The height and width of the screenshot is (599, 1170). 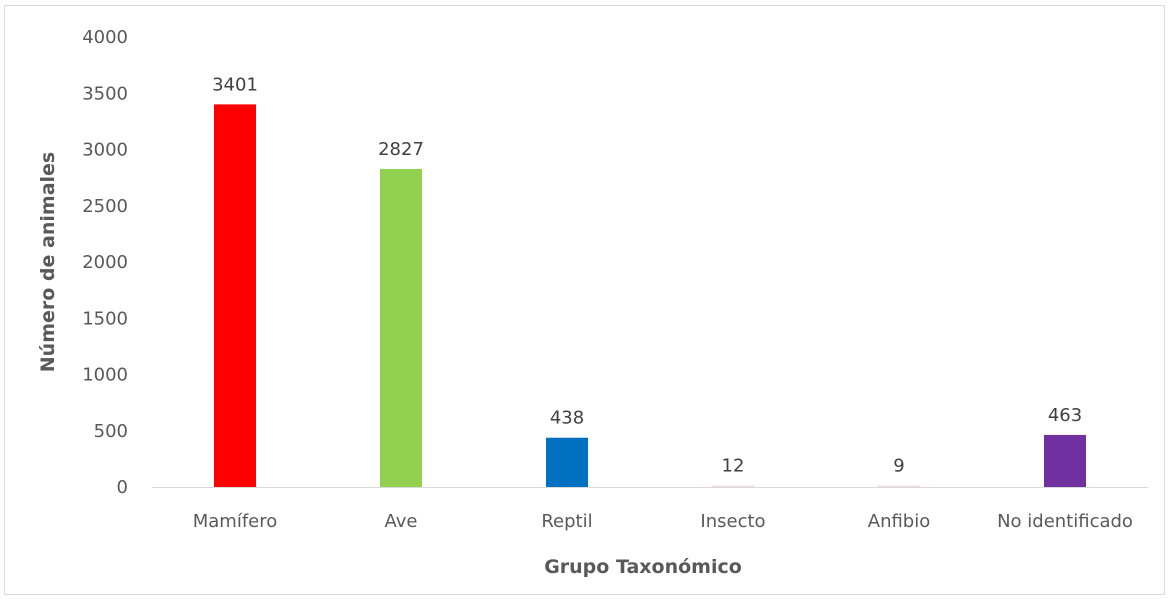 What do you see at coordinates (48, 262) in the screenshot?
I see `y-axis-title: Número de animales` at bounding box center [48, 262].